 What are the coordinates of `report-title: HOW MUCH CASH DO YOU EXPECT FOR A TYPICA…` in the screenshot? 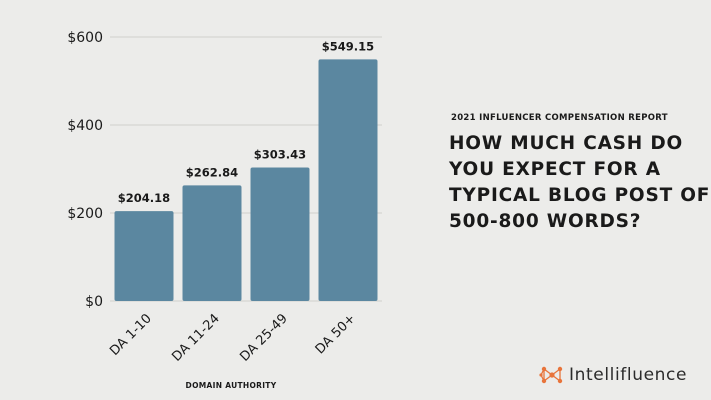 It's located at (580, 182).